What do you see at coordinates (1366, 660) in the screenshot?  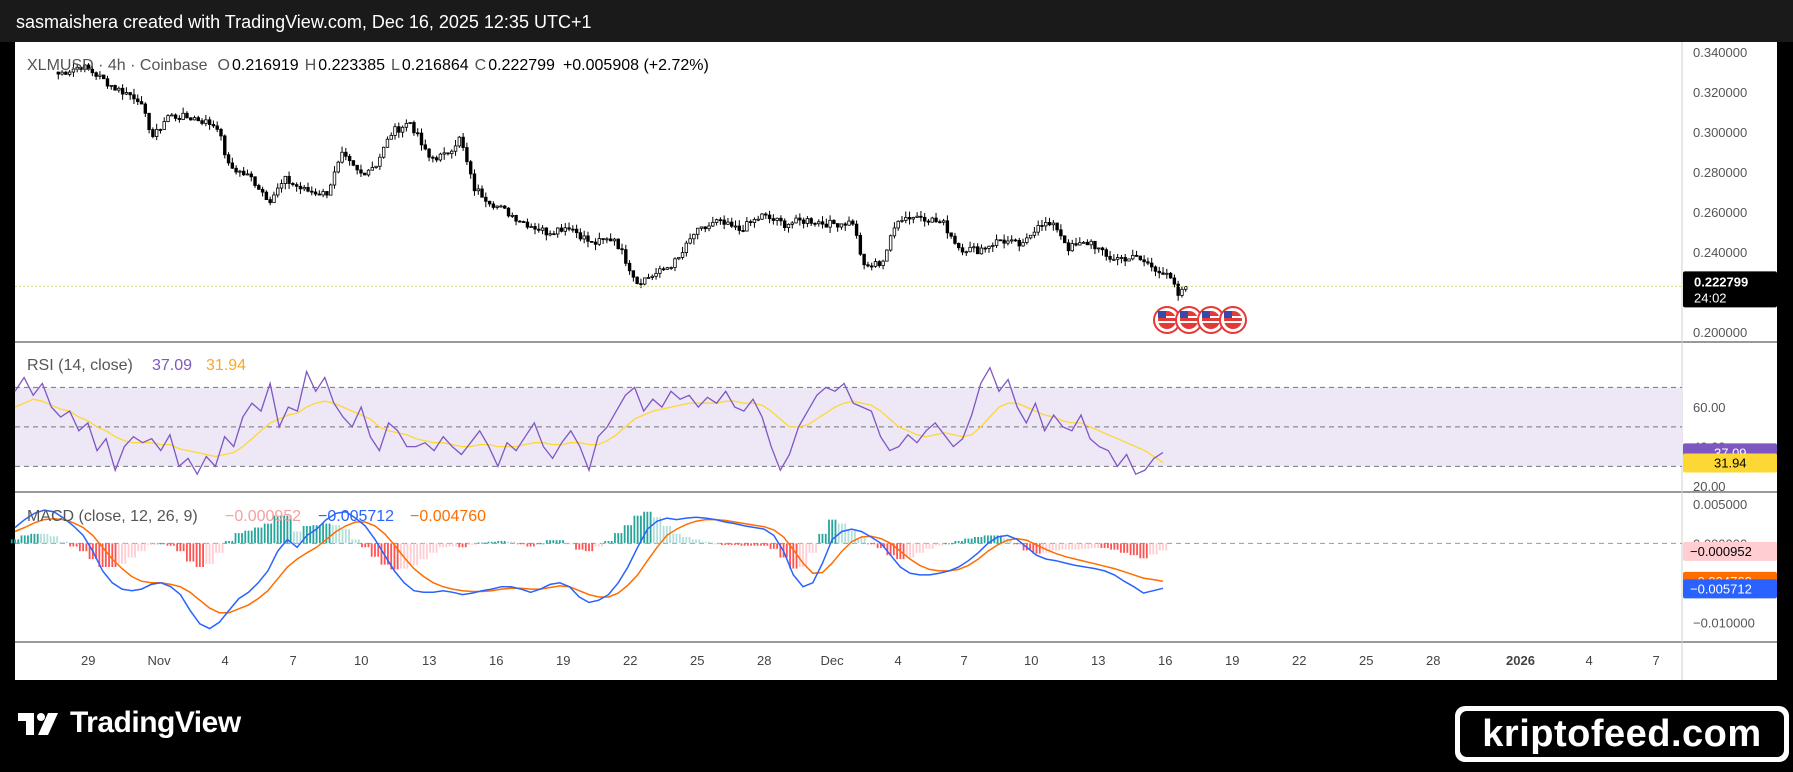 I see `time-axis-tick: 25` at bounding box center [1366, 660].